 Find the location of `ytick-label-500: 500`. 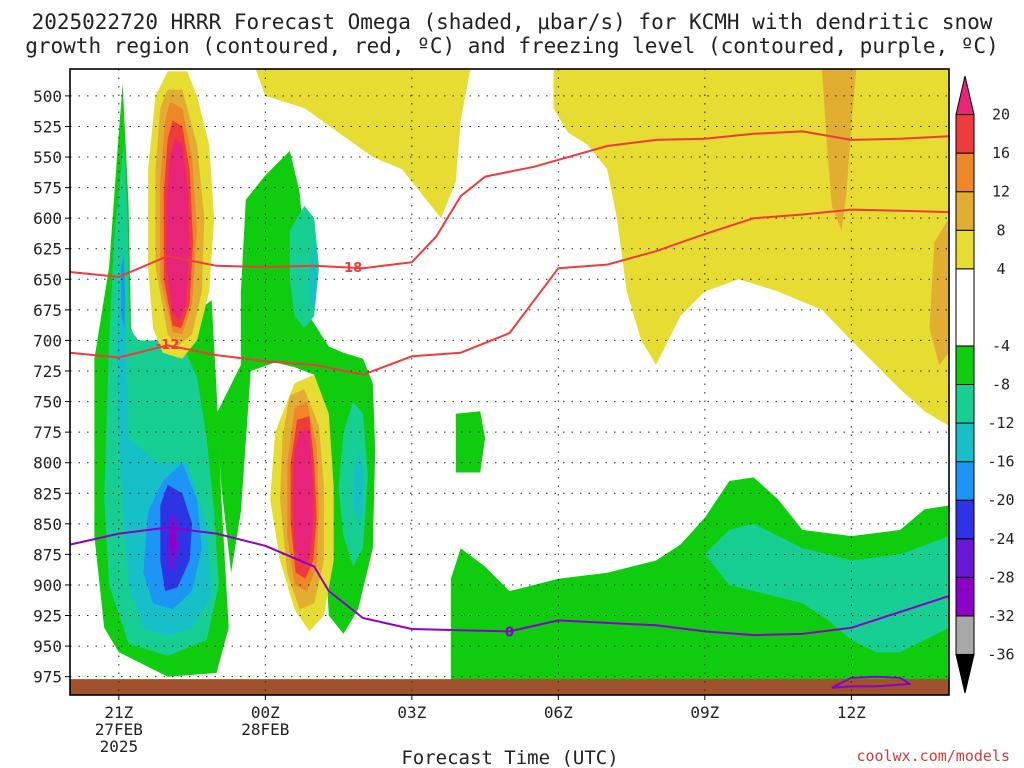

ytick-label-500: 500 is located at coordinates (47, 96).